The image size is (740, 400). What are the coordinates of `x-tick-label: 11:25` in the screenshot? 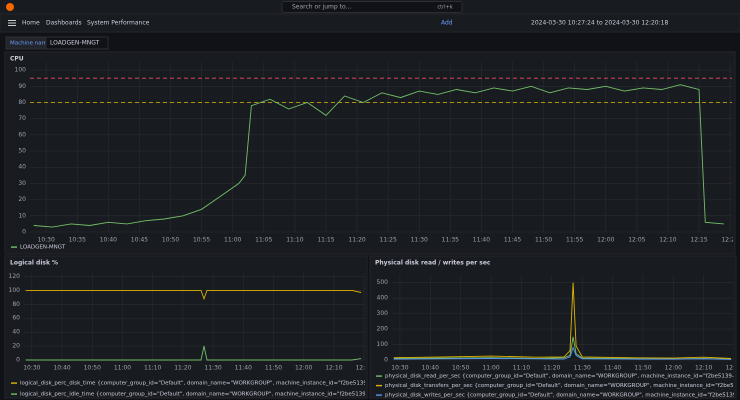 It's located at (388, 240).